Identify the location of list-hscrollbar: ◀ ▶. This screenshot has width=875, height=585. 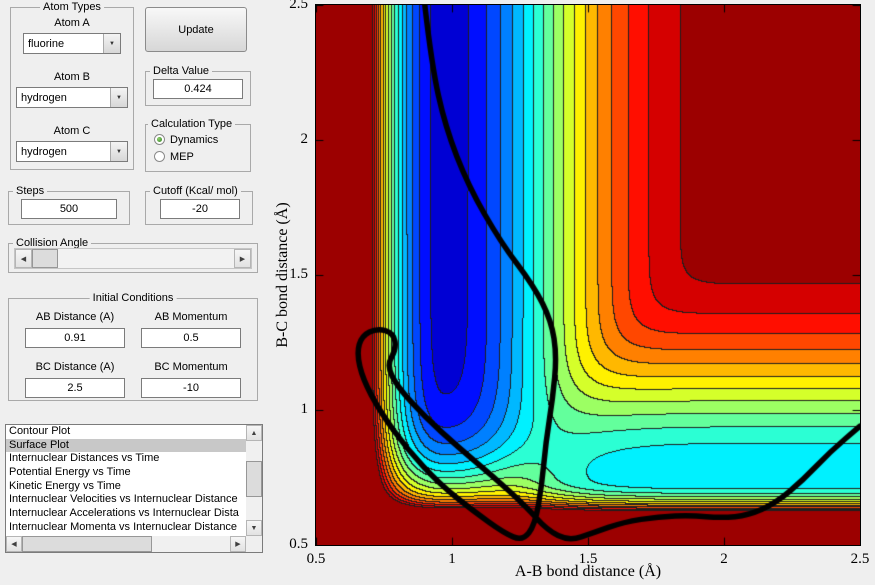
(126, 544).